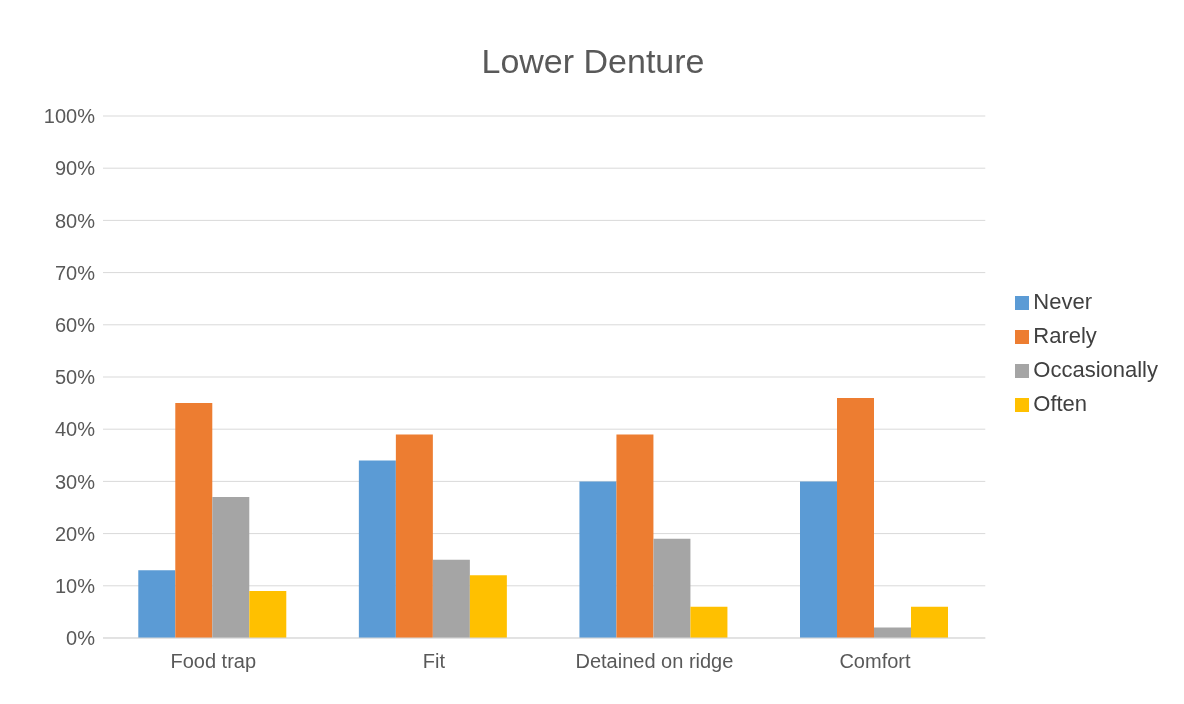  I want to click on y-tick-label: 100%, so click(69, 116).